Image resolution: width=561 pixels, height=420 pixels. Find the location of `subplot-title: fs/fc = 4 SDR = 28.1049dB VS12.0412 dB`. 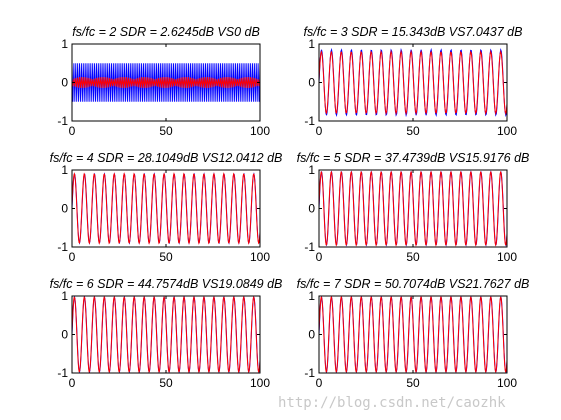

subplot-title: fs/fc = 4 SDR = 28.1049dB VS12.0412 dB is located at coordinates (166, 158).